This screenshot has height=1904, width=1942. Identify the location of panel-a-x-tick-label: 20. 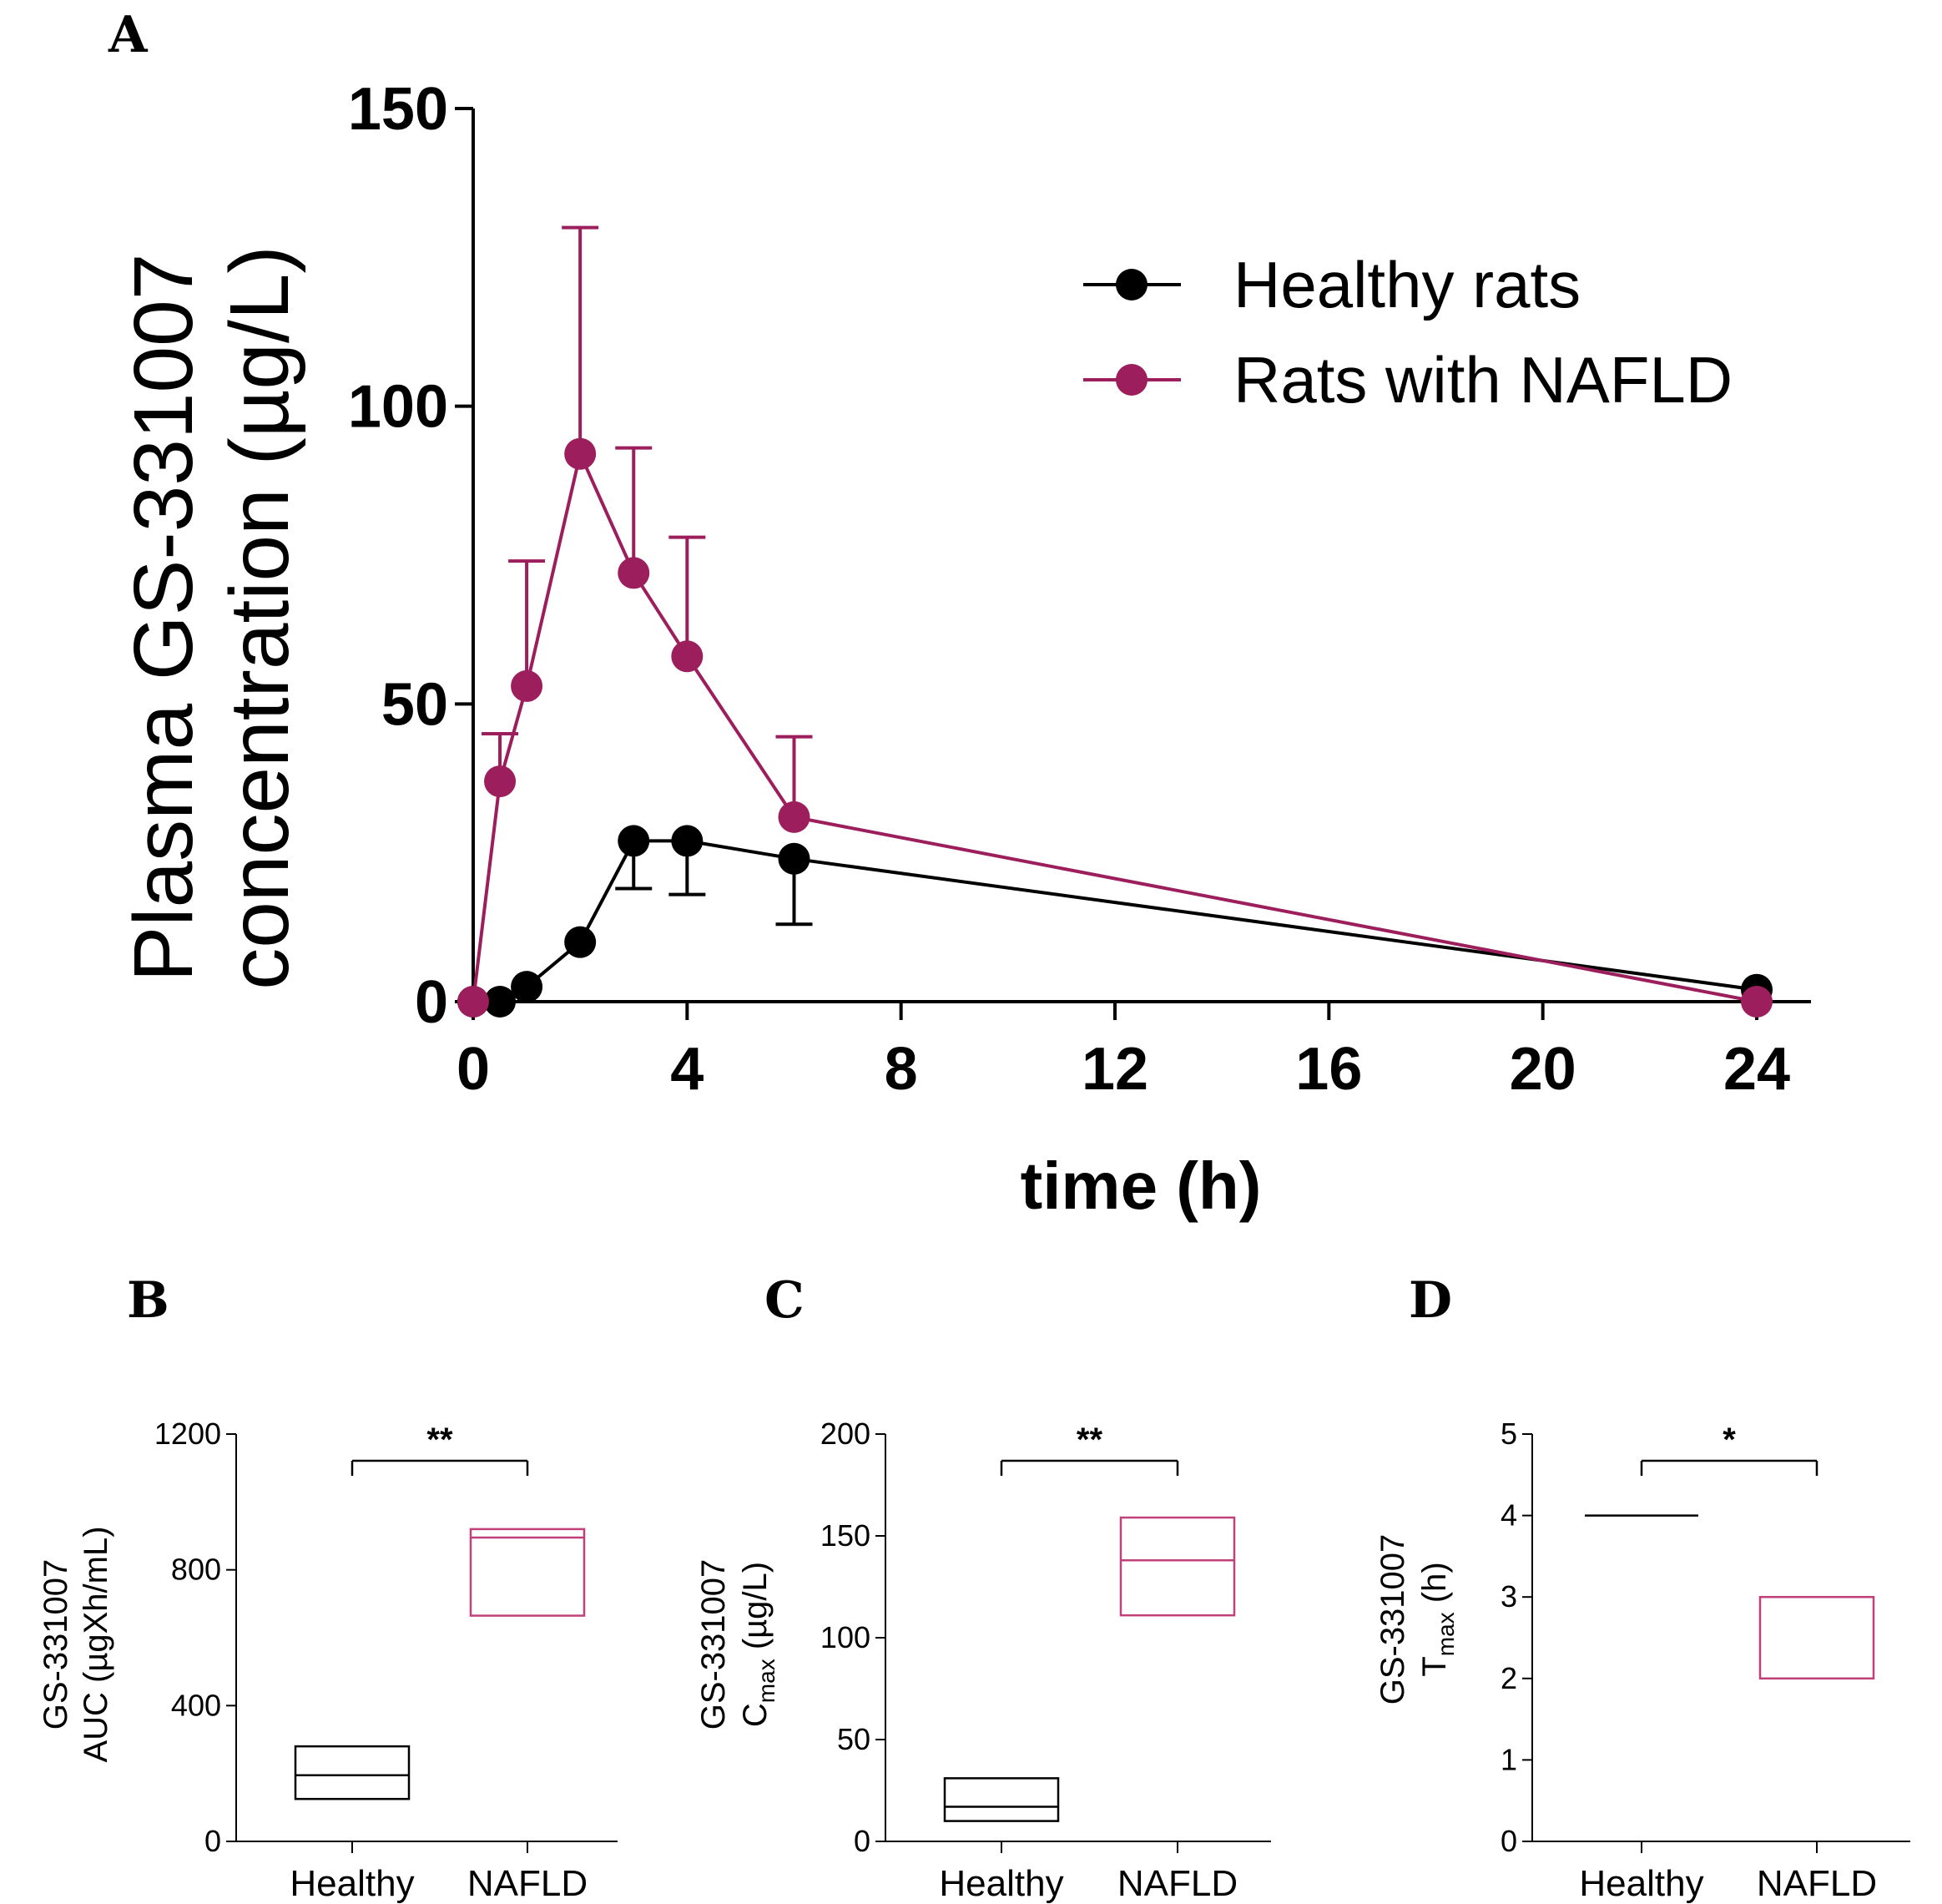
(1543, 1069).